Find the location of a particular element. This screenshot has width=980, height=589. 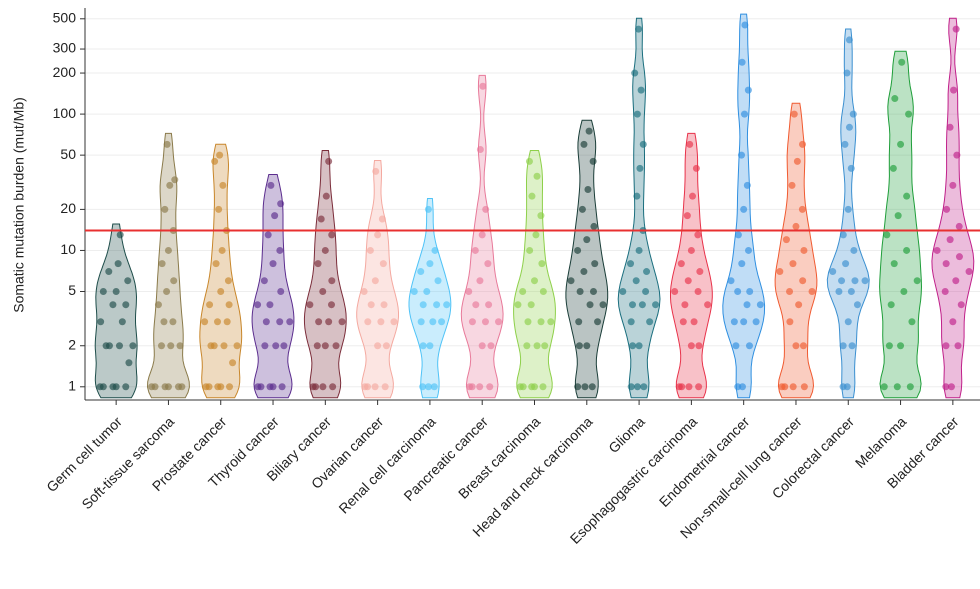

y-tick-label: 1 is located at coordinates (72, 385).